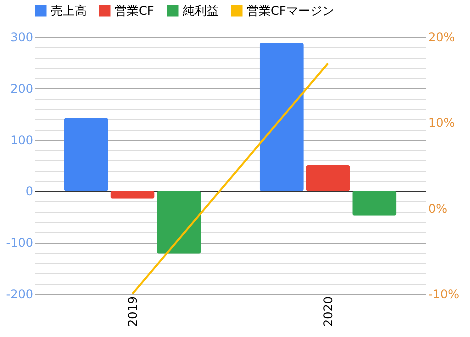 The height and width of the screenshot is (337, 470). I want to click on x-tick-label: 2020, so click(328, 312).